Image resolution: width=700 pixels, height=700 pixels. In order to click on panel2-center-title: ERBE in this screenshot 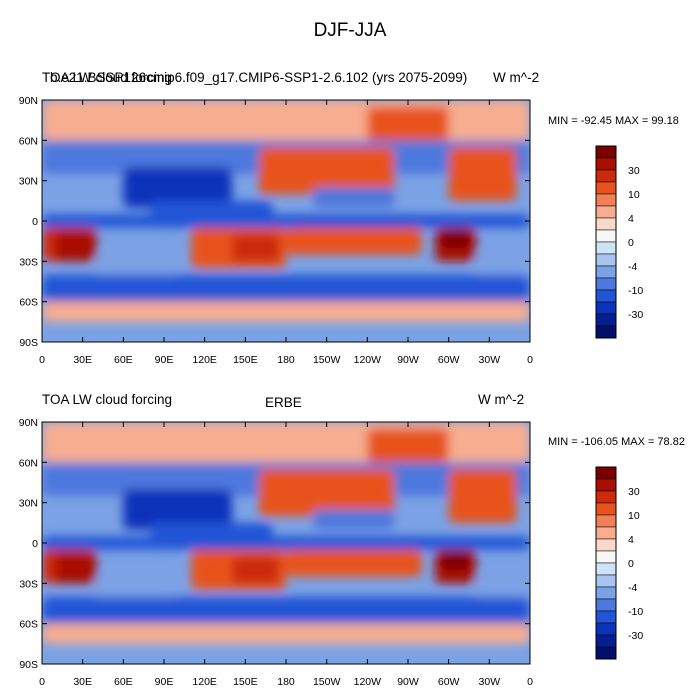, I will do `click(283, 402)`.